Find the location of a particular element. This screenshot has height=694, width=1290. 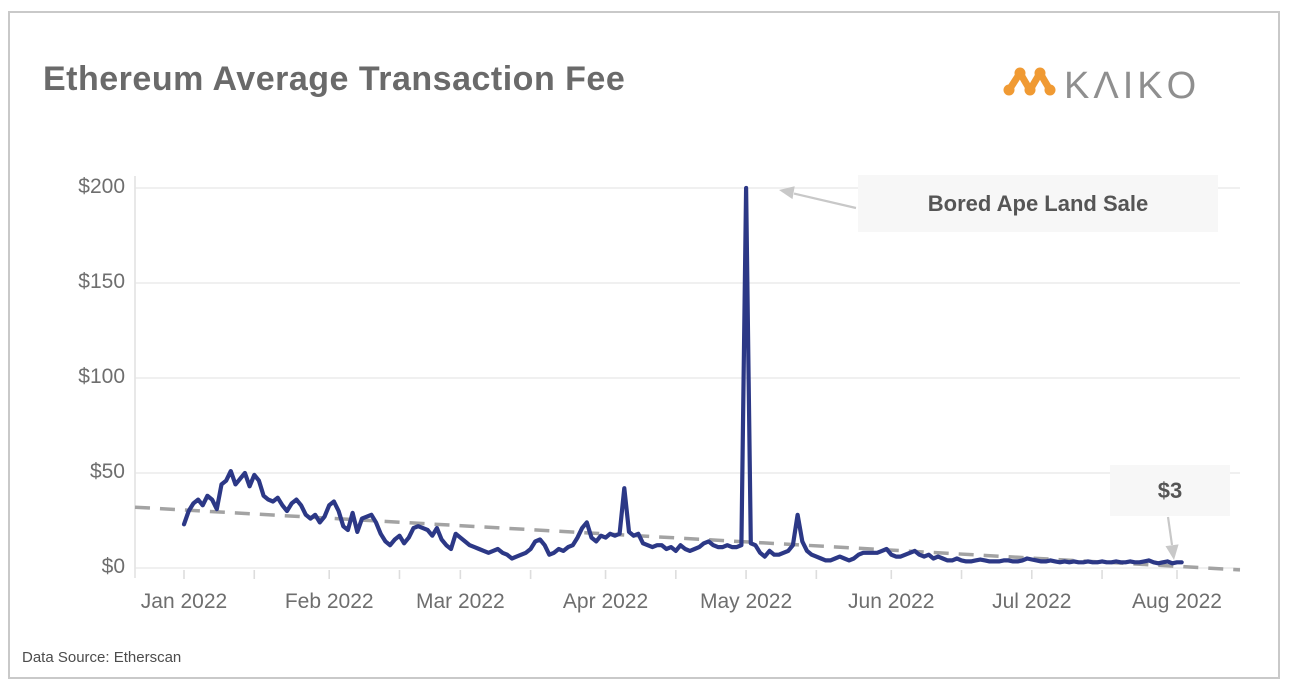

x-axis-label: Aug 2022 is located at coordinates (1177, 601).